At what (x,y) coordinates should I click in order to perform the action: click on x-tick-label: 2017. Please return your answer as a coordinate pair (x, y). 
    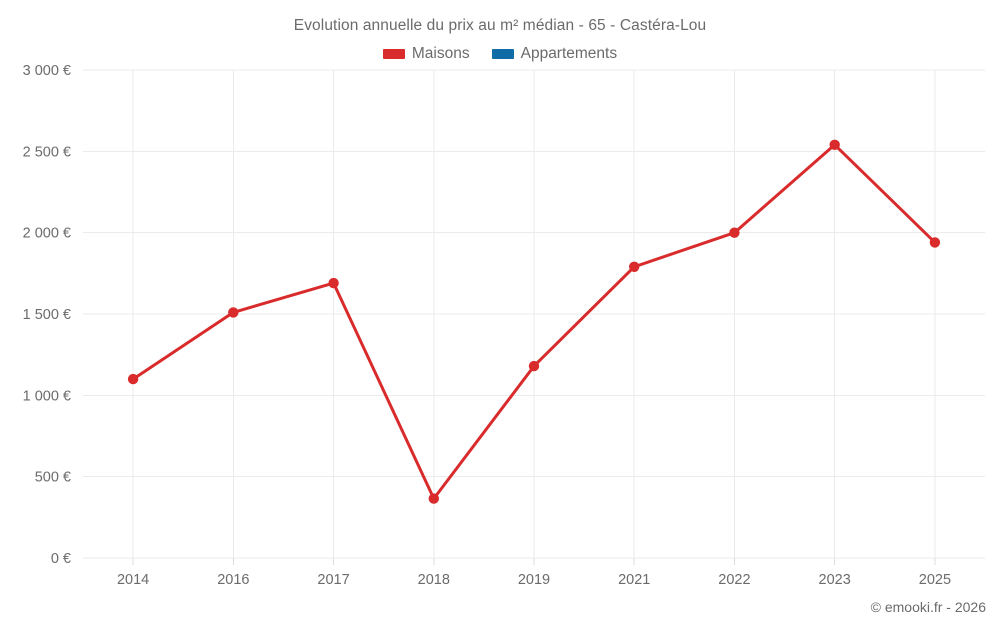
    Looking at the image, I should click on (333, 580).